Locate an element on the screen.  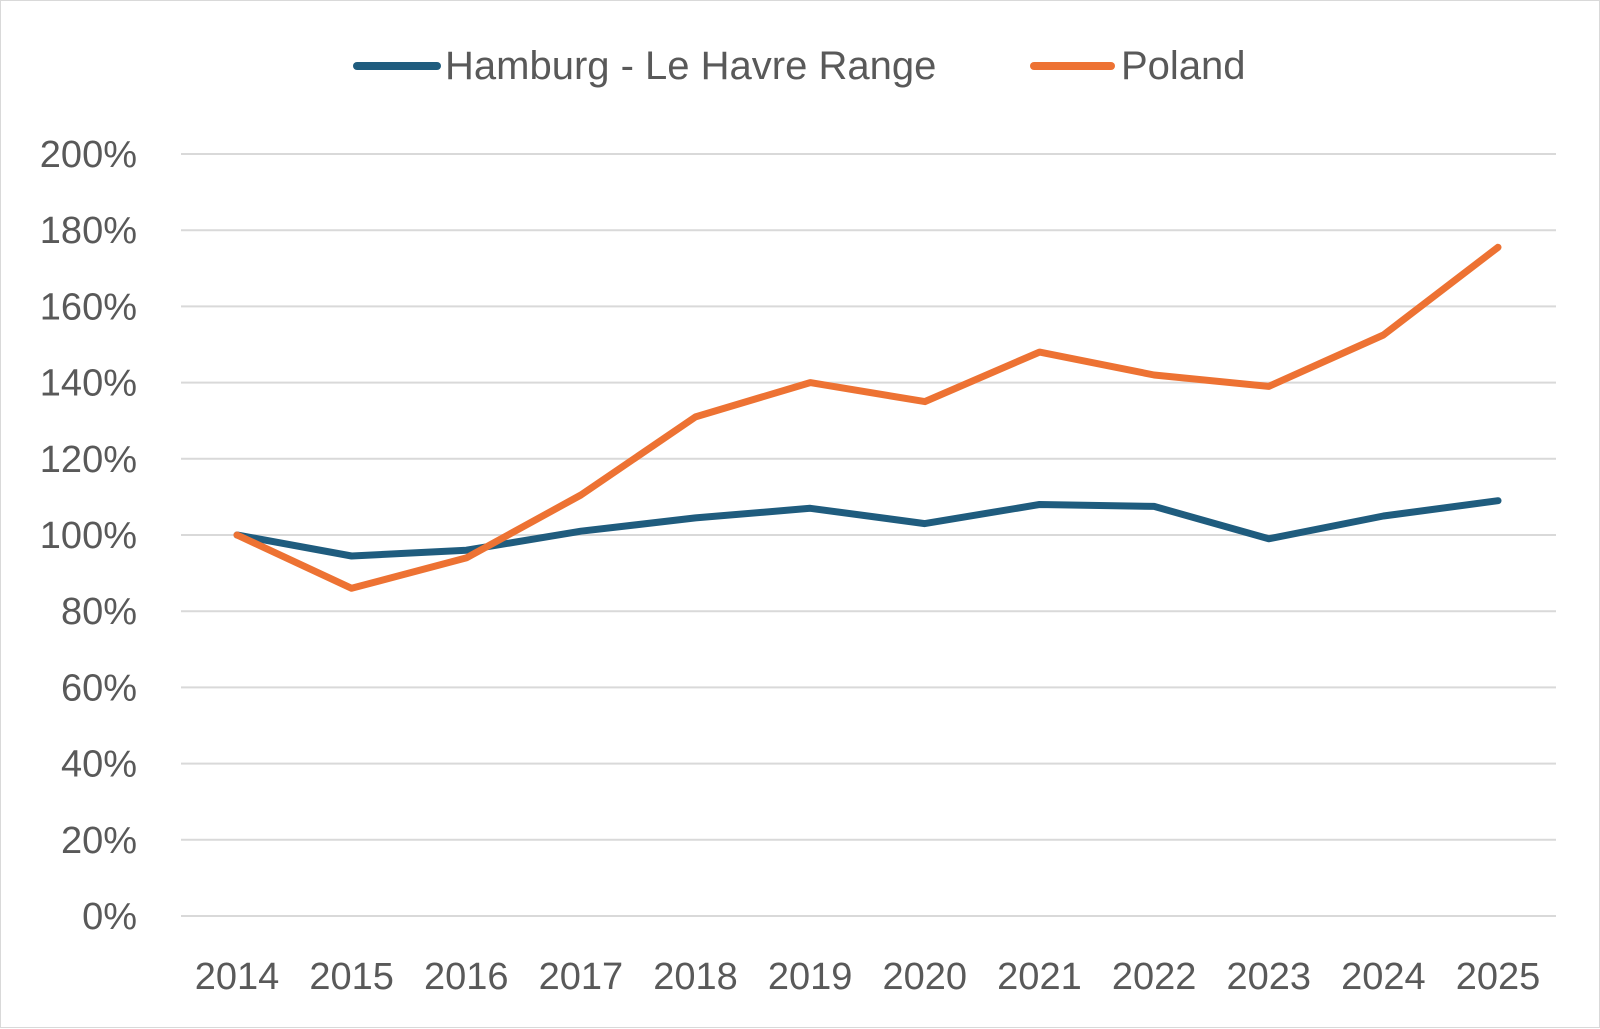
x-tick-label: 2024 is located at coordinates (1383, 977).